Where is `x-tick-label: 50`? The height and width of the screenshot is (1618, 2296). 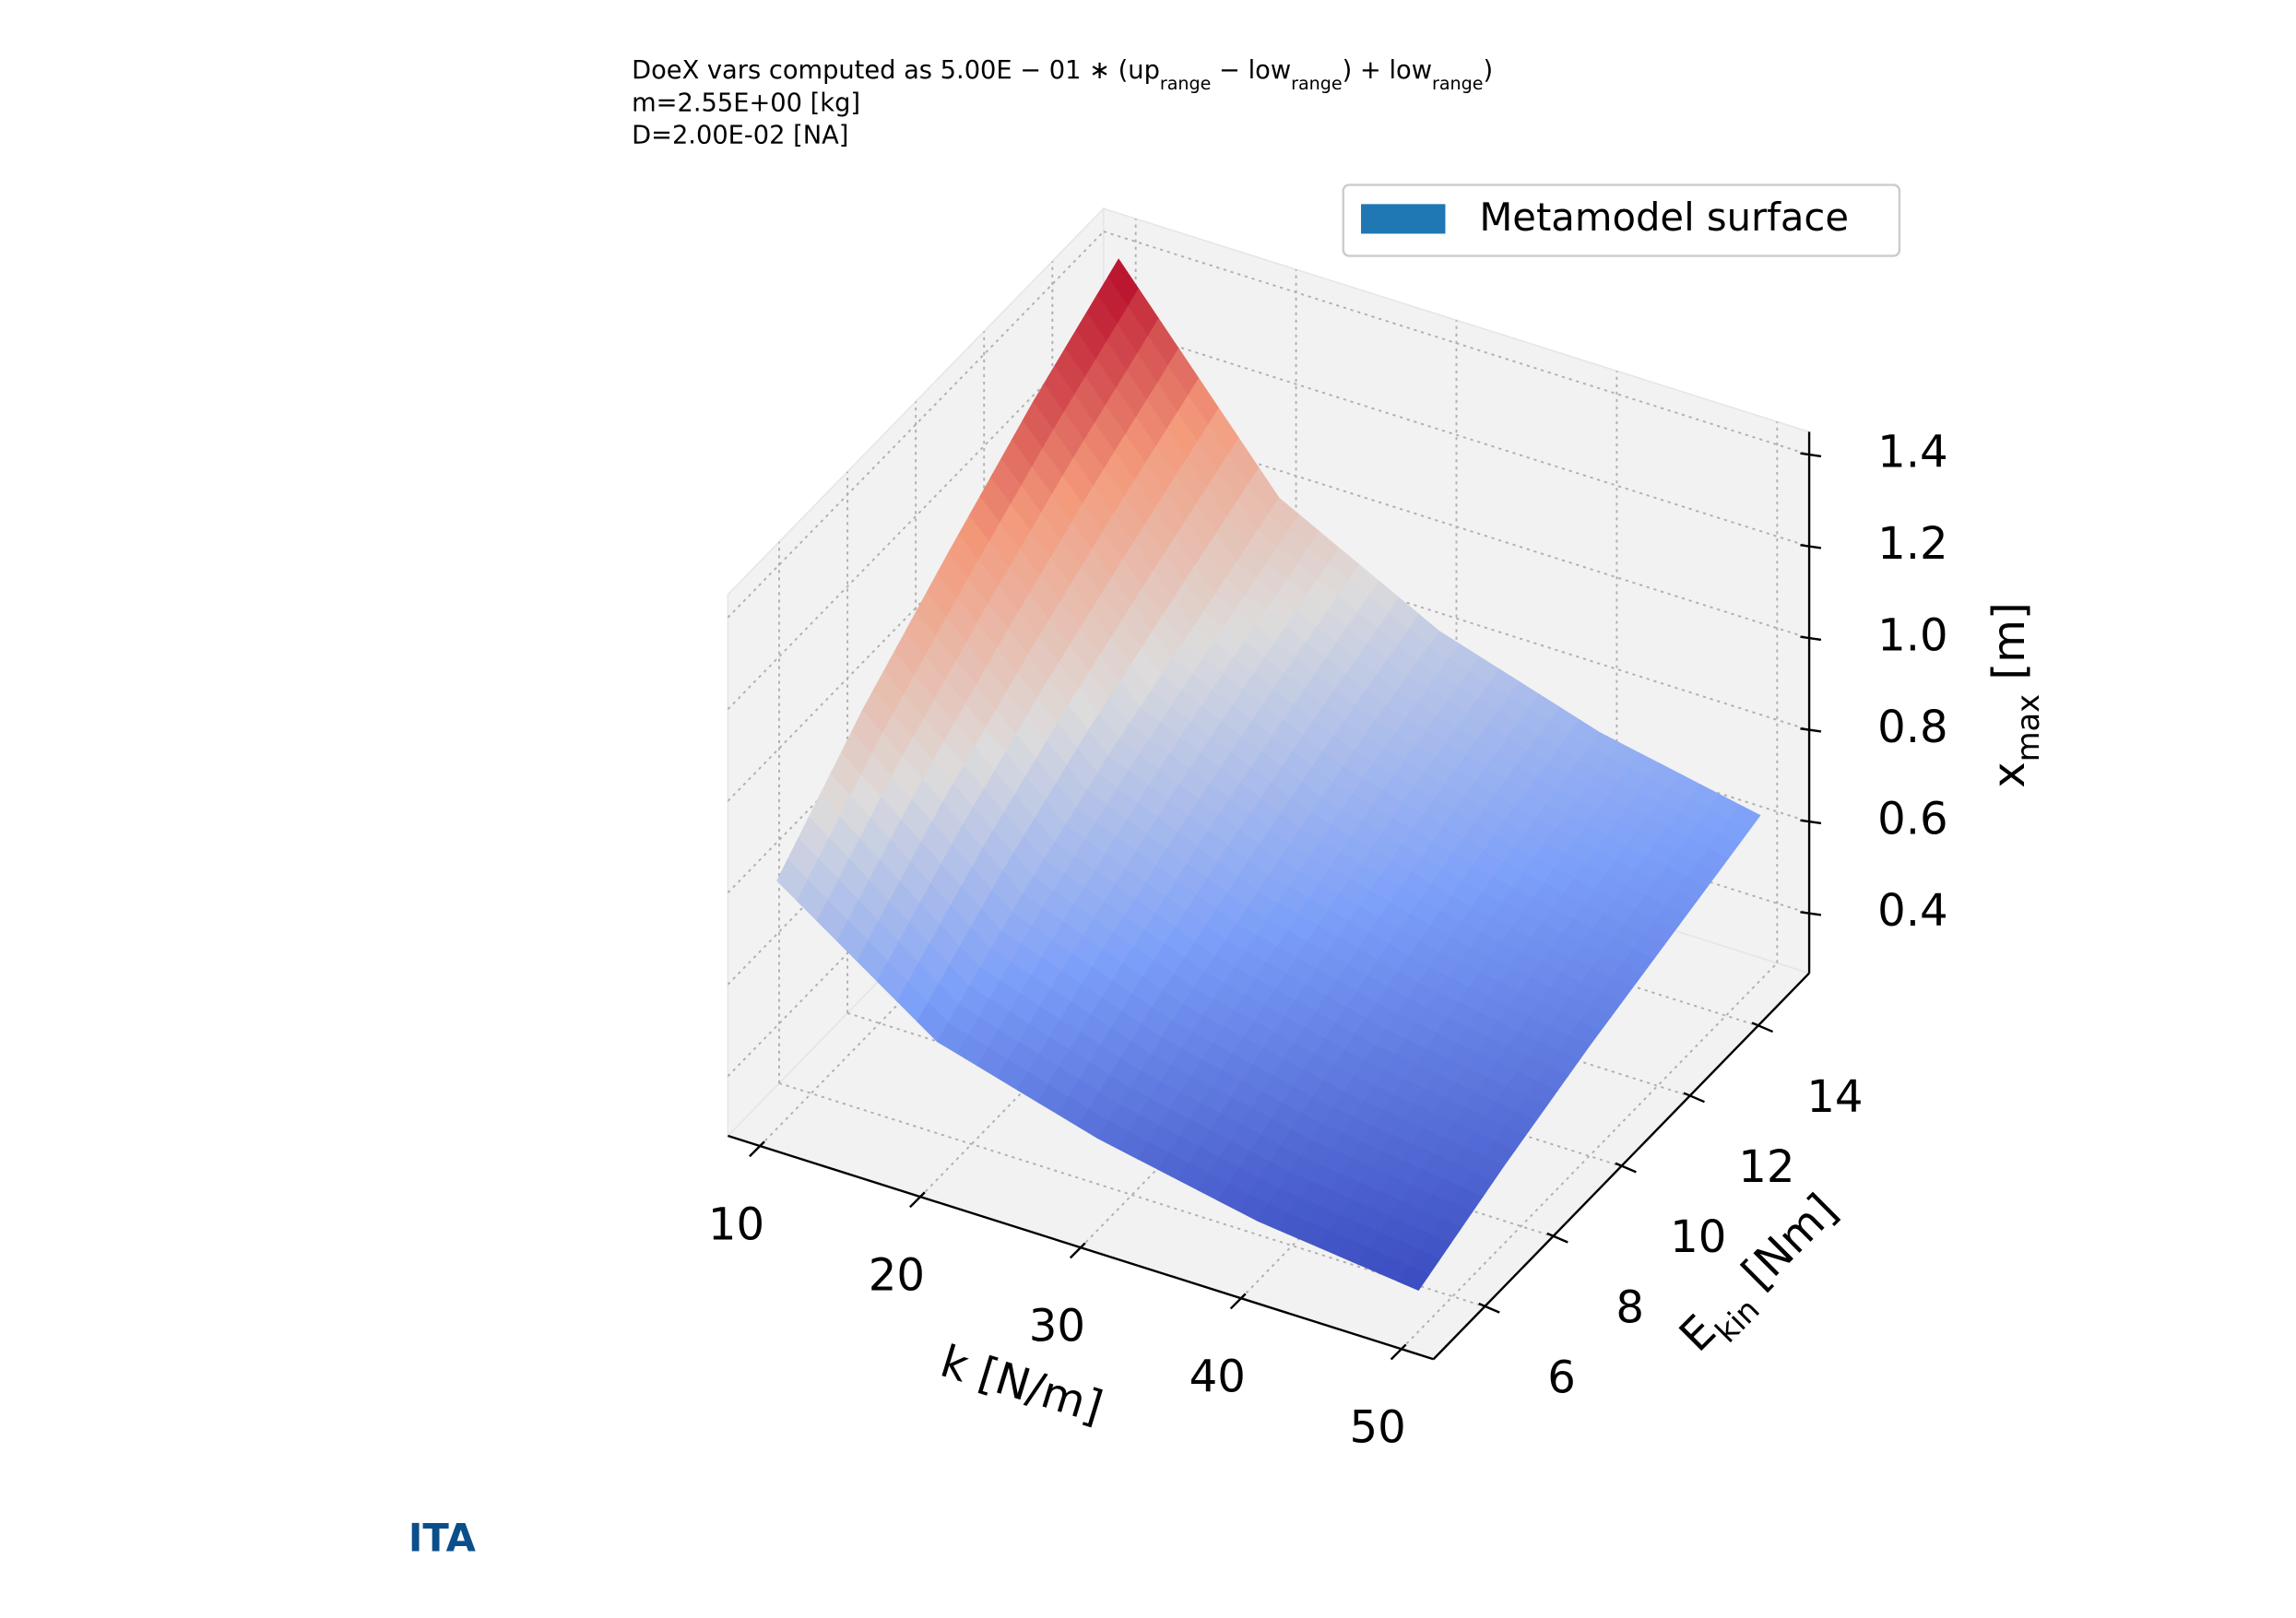
x-tick-label: 50 is located at coordinates (1378, 1427).